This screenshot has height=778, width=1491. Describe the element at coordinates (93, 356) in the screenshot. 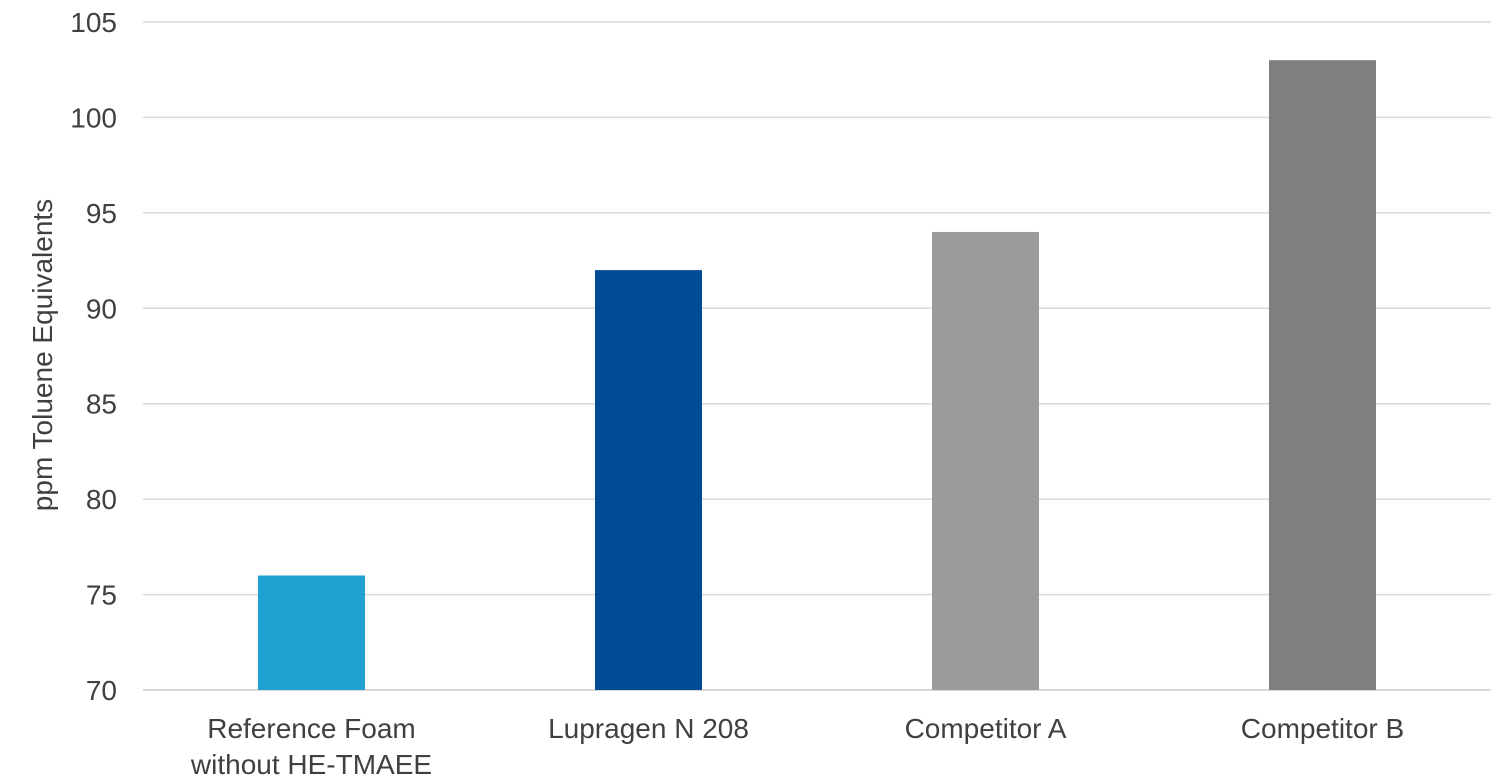

I see `y-axis-ticks: 70 75 80 85 90 95 100 105` at that location.